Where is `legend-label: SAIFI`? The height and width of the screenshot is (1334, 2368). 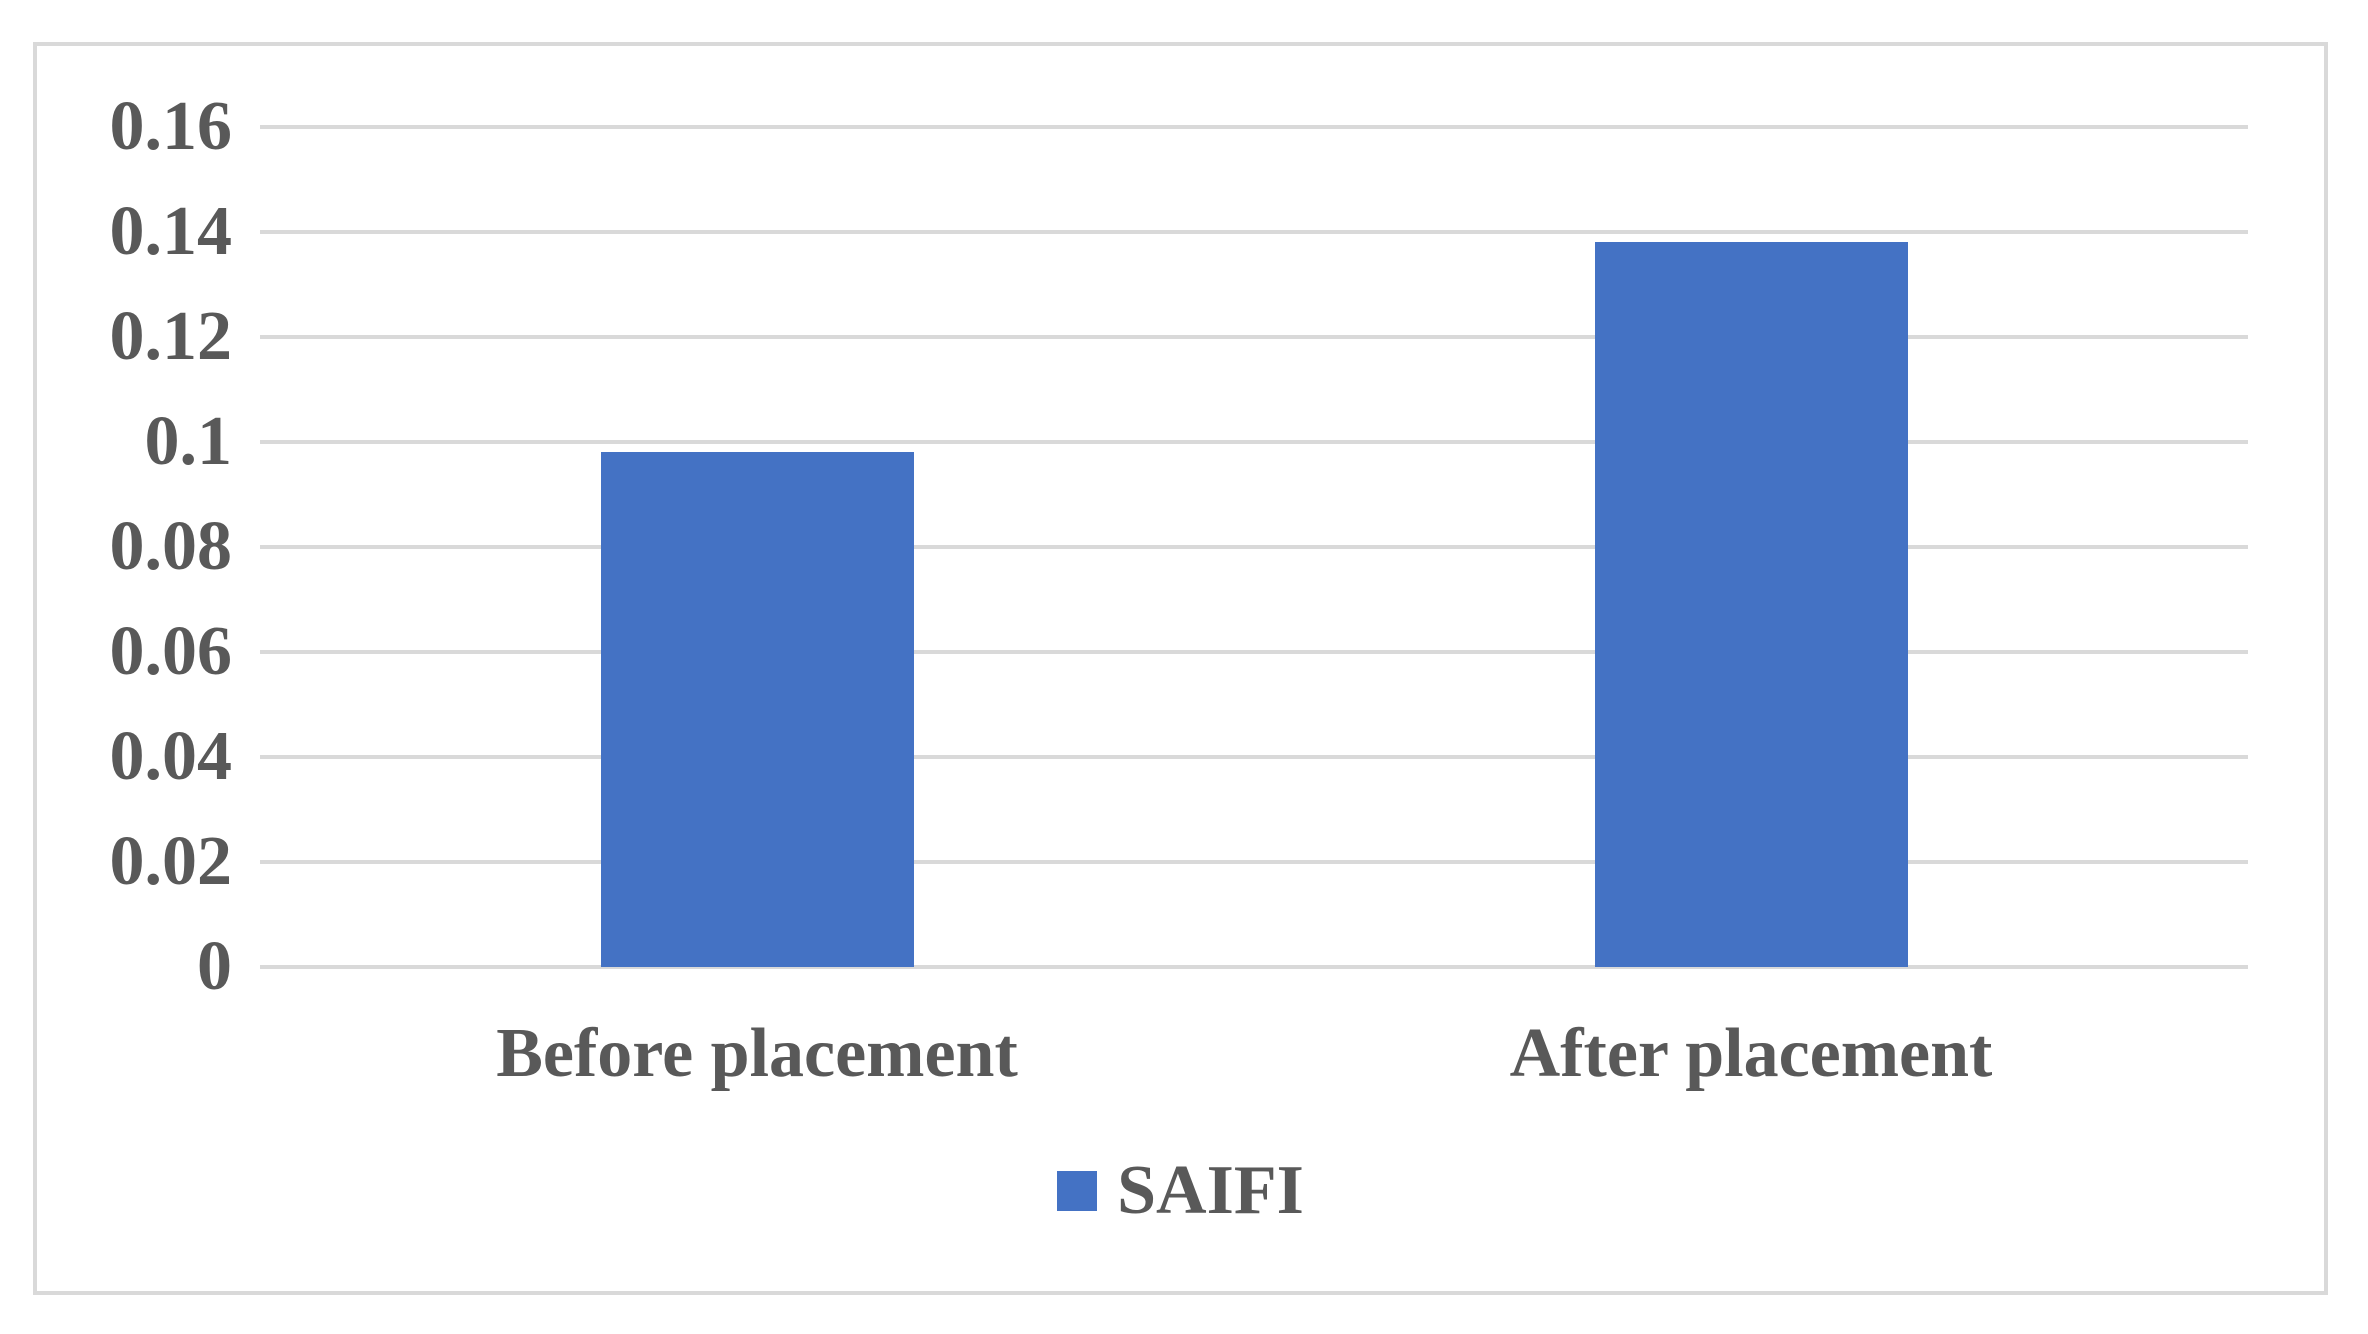 legend-label: SAIFI is located at coordinates (1210, 1190).